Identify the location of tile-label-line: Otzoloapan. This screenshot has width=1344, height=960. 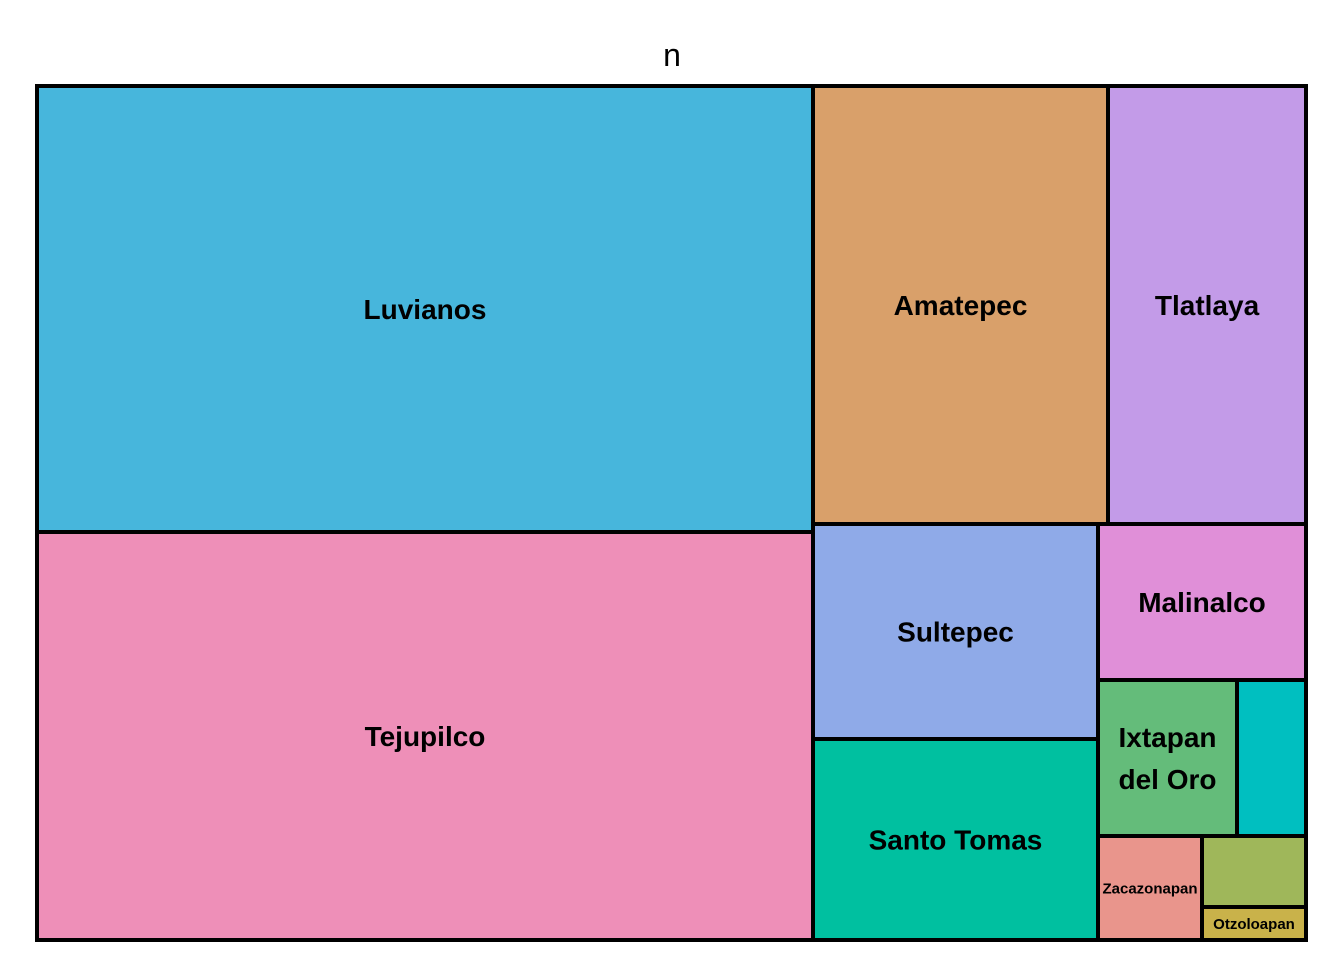
(1254, 924).